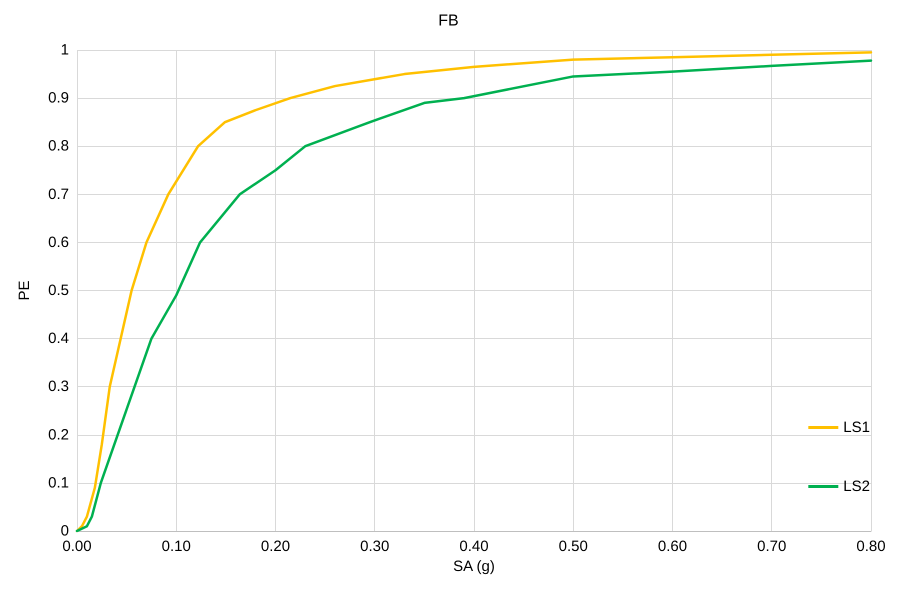  Describe the element at coordinates (58, 146) in the screenshot. I see `y-tick-label: 0.8` at that location.